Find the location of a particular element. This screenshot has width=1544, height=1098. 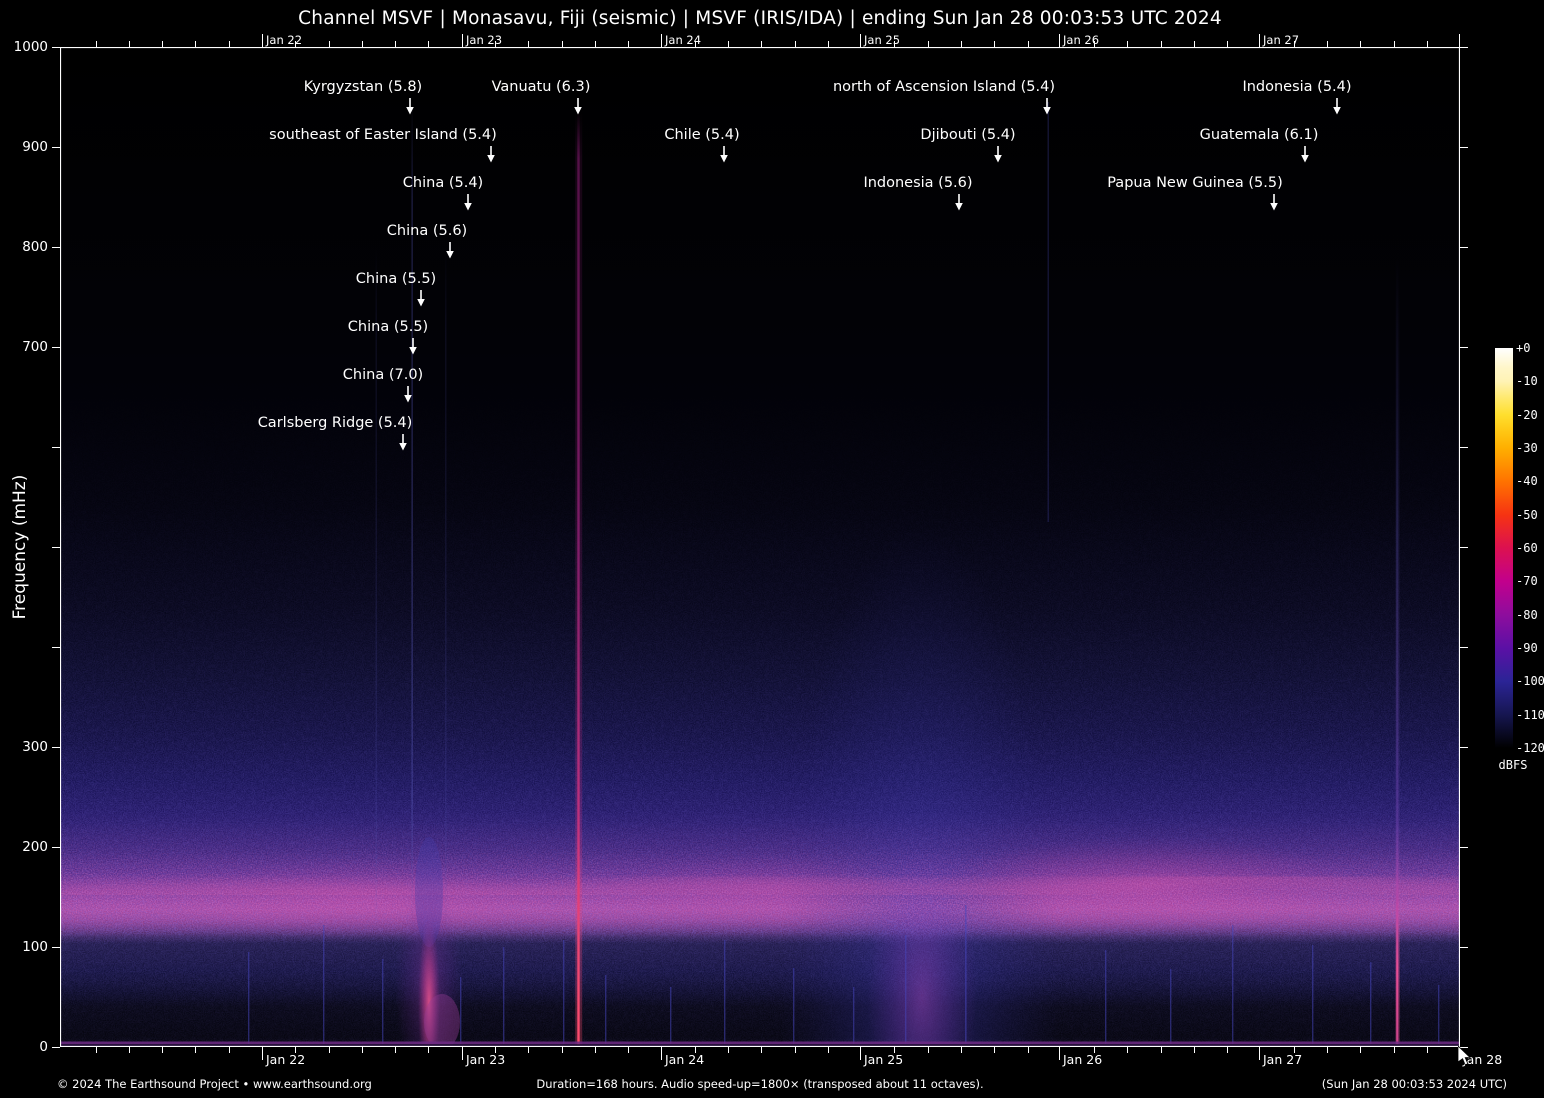

event-label: north of Ascension Island (5.4) is located at coordinates (944, 87).